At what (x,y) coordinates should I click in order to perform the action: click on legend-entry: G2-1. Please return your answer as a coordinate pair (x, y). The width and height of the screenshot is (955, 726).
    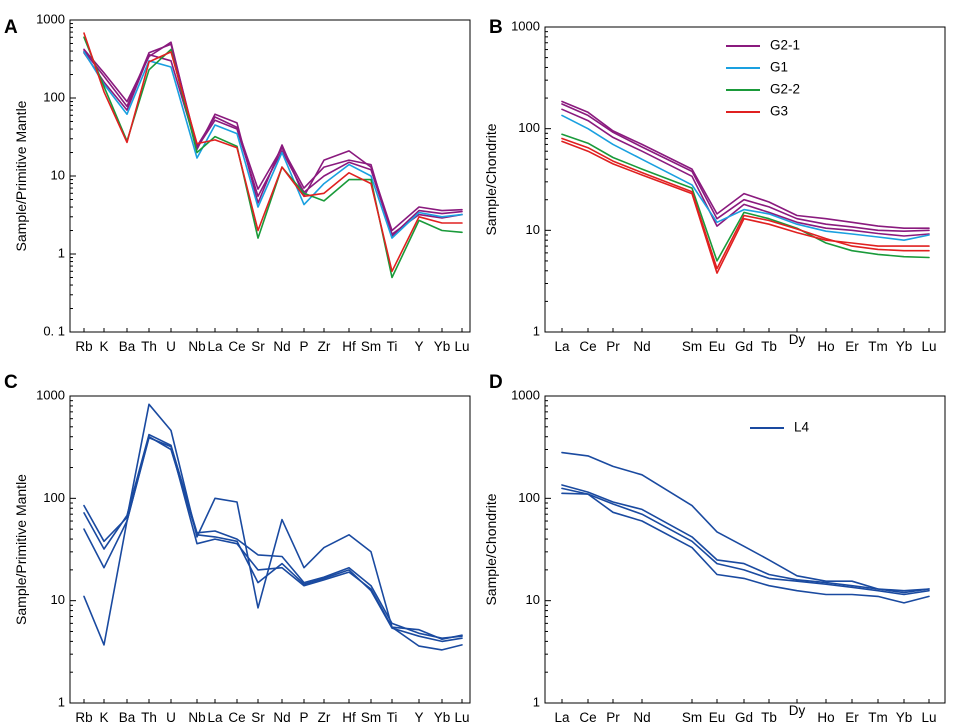
    Looking at the image, I should click on (785, 45).